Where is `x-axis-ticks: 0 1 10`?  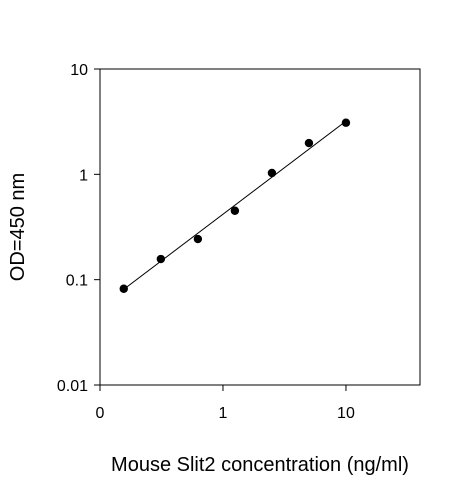 x-axis-ticks: 0 1 10 is located at coordinates (225, 403).